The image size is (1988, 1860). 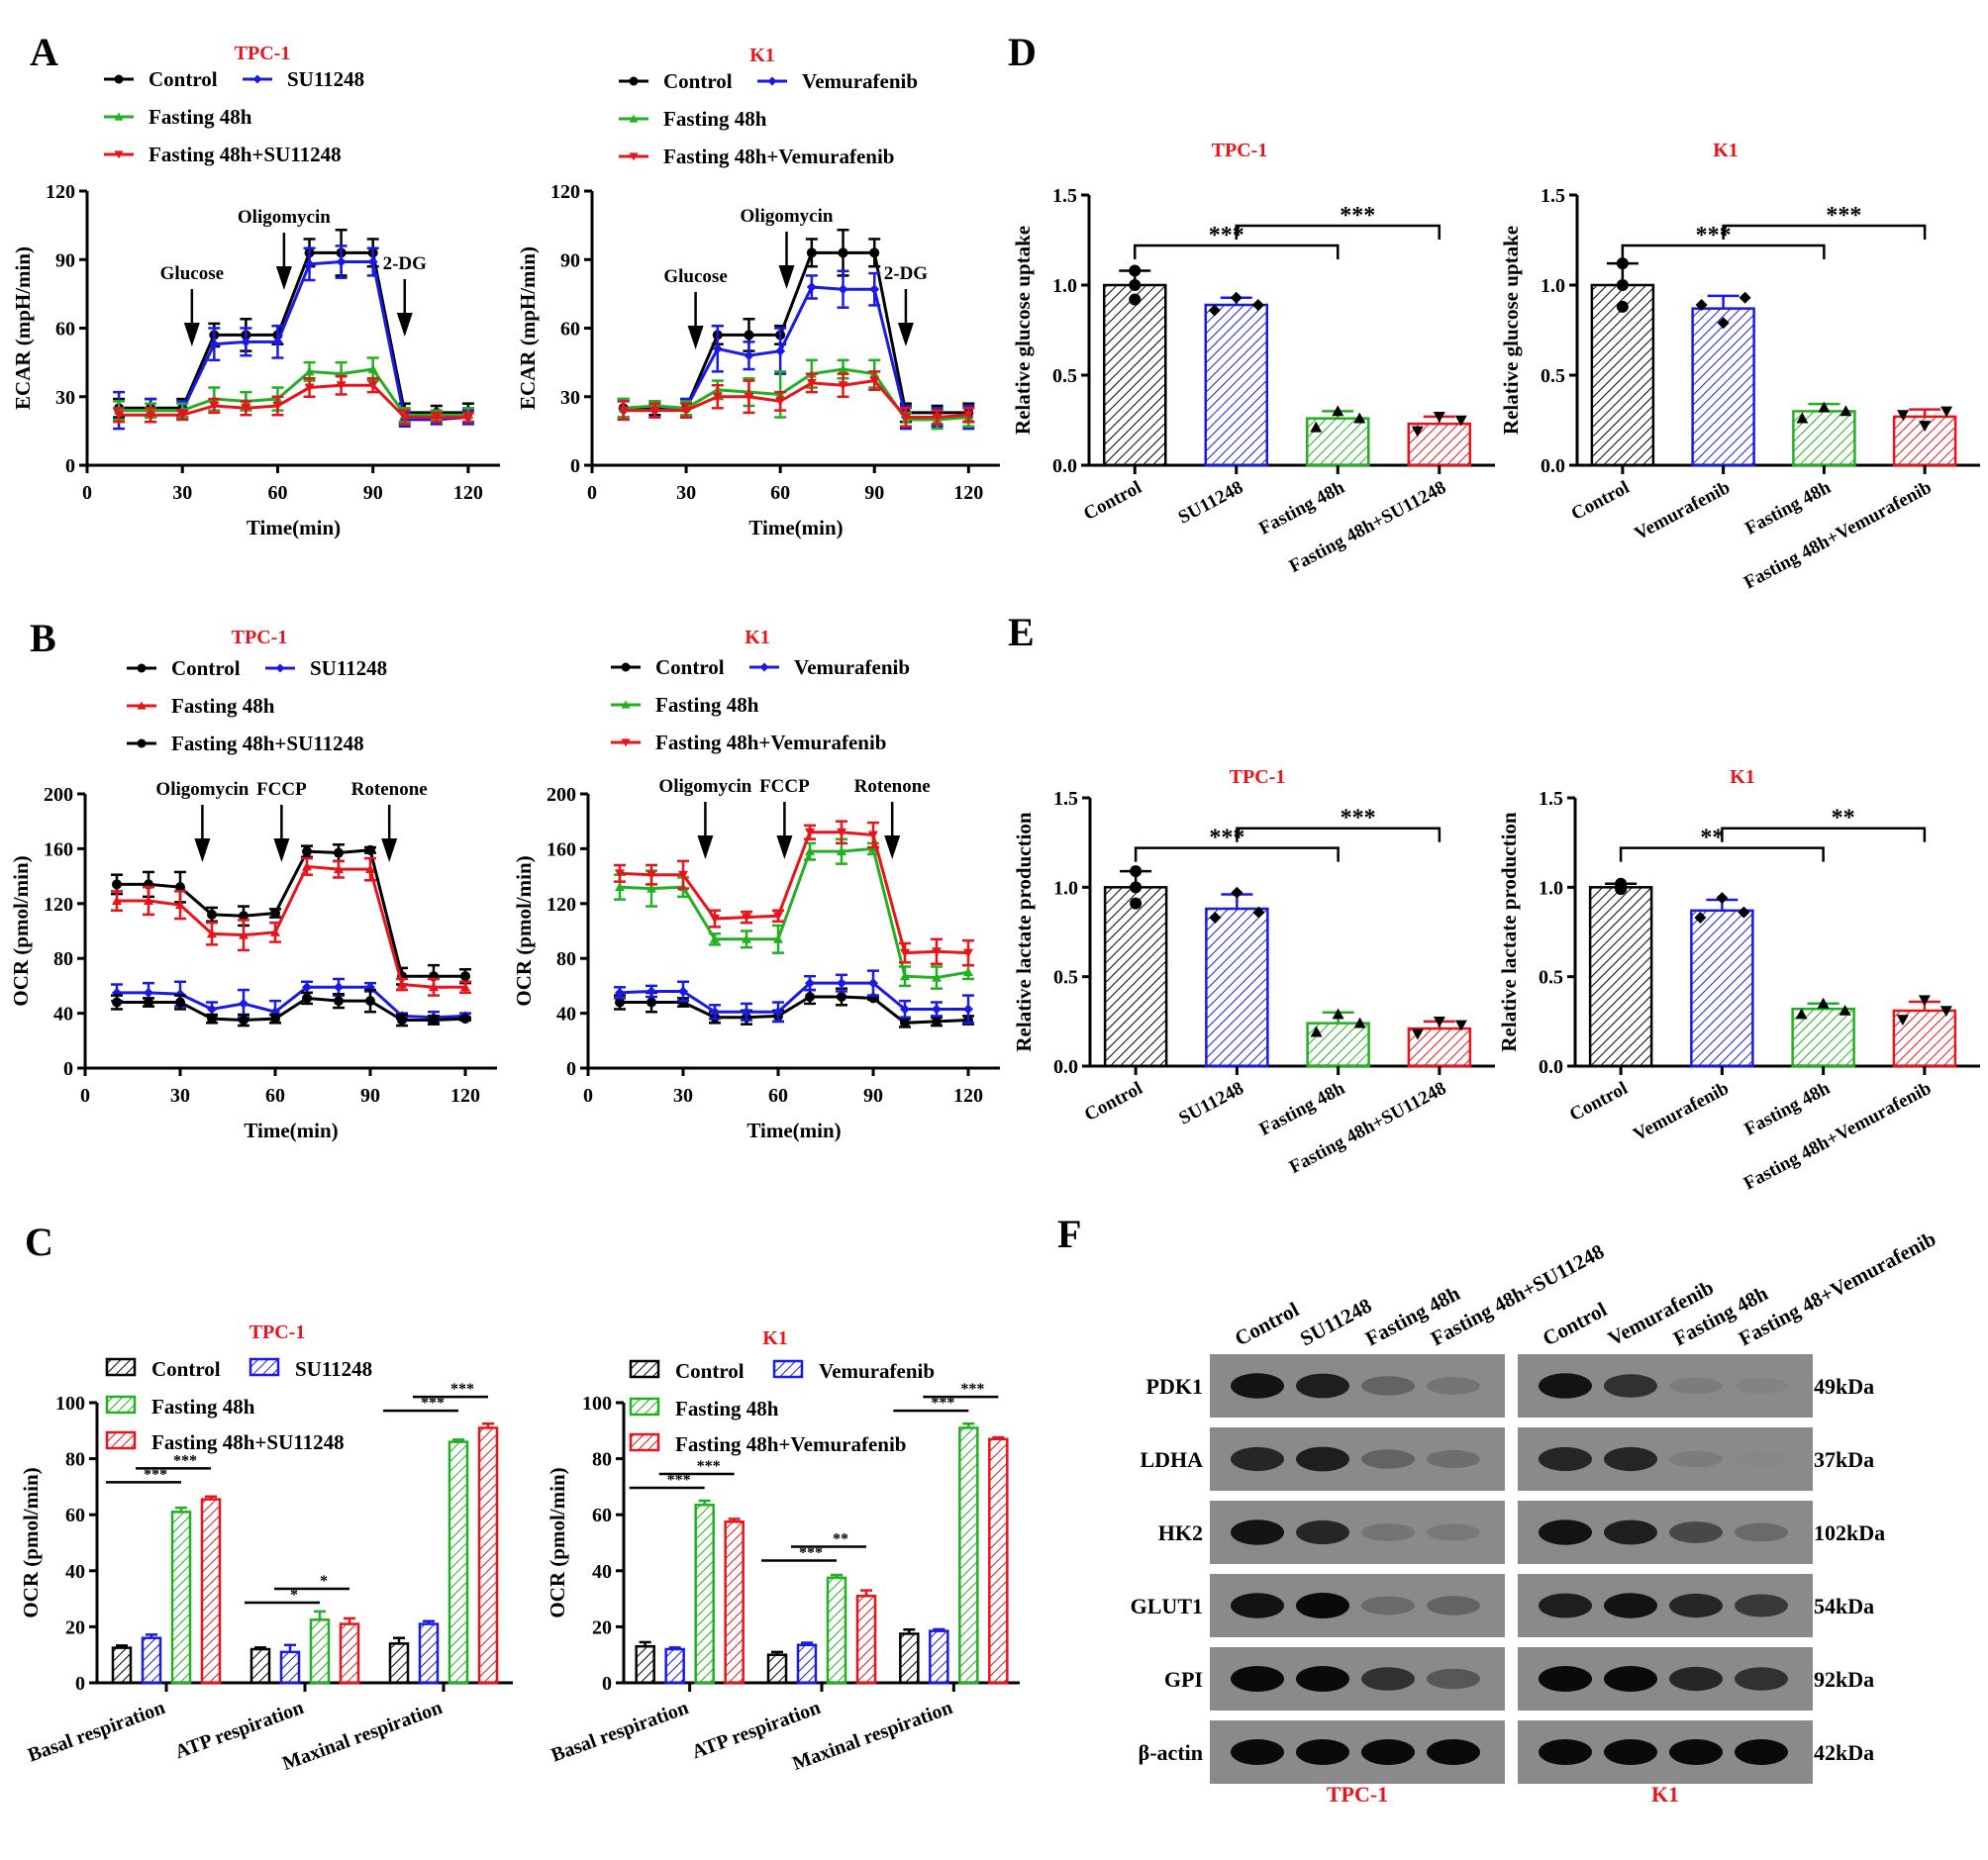 I want to click on y-tick-label: 60, so click(x=75, y=1516).